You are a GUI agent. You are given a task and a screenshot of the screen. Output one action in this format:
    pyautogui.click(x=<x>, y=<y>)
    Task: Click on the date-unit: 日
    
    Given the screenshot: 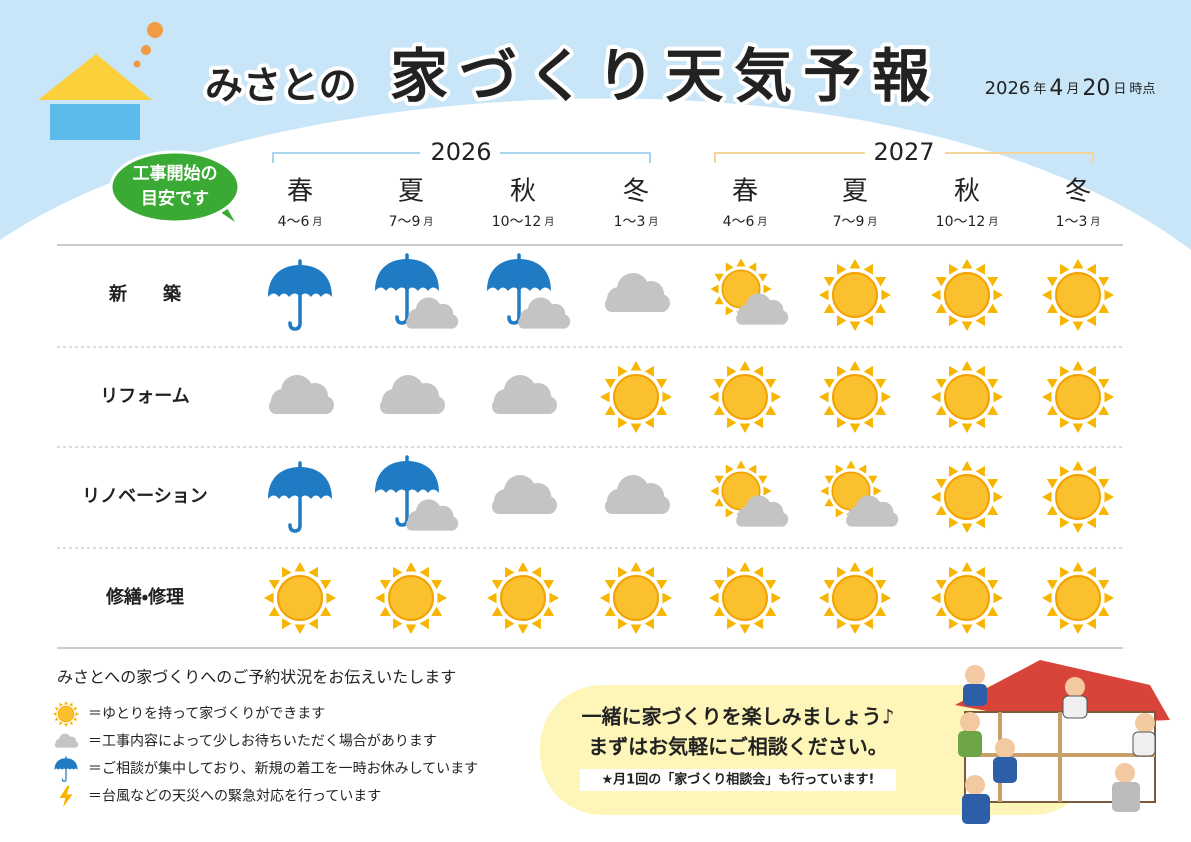 What is the action you would take?
    pyautogui.click(x=1119, y=89)
    